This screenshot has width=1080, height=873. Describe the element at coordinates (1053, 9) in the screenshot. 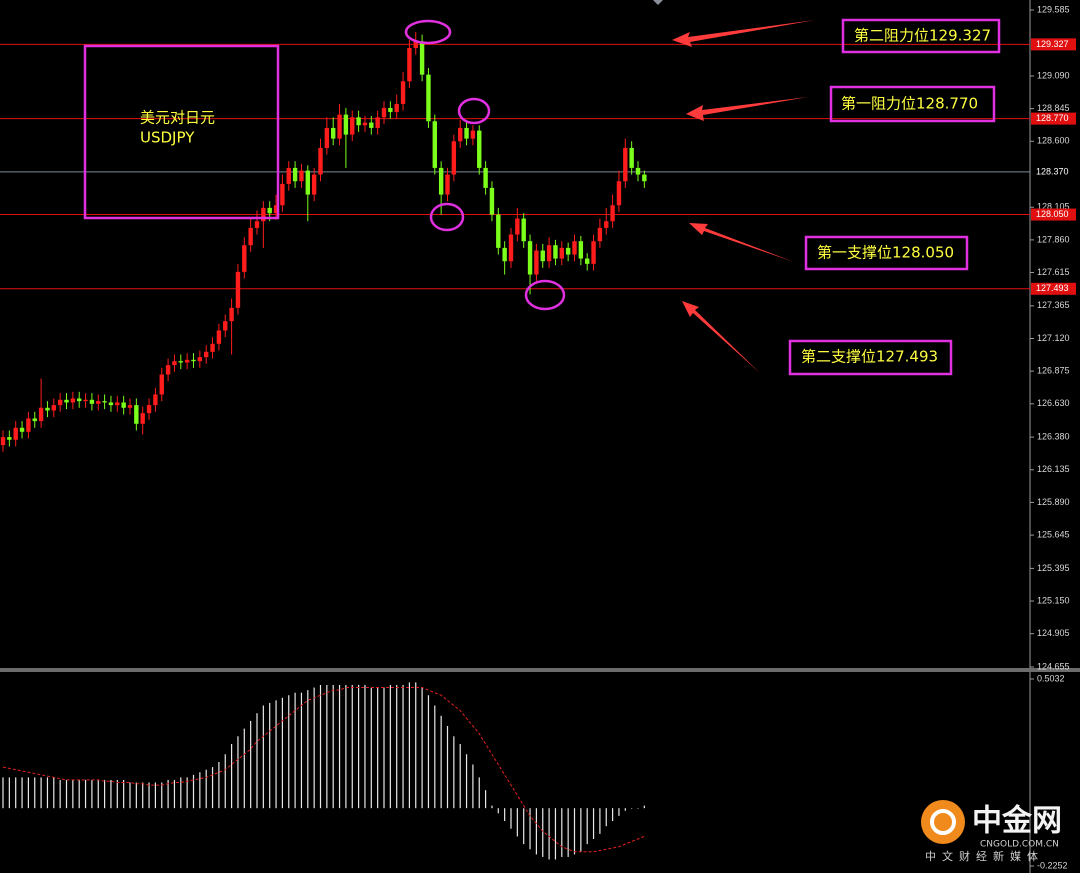

I see `y-tick-label: 129.585` at that location.